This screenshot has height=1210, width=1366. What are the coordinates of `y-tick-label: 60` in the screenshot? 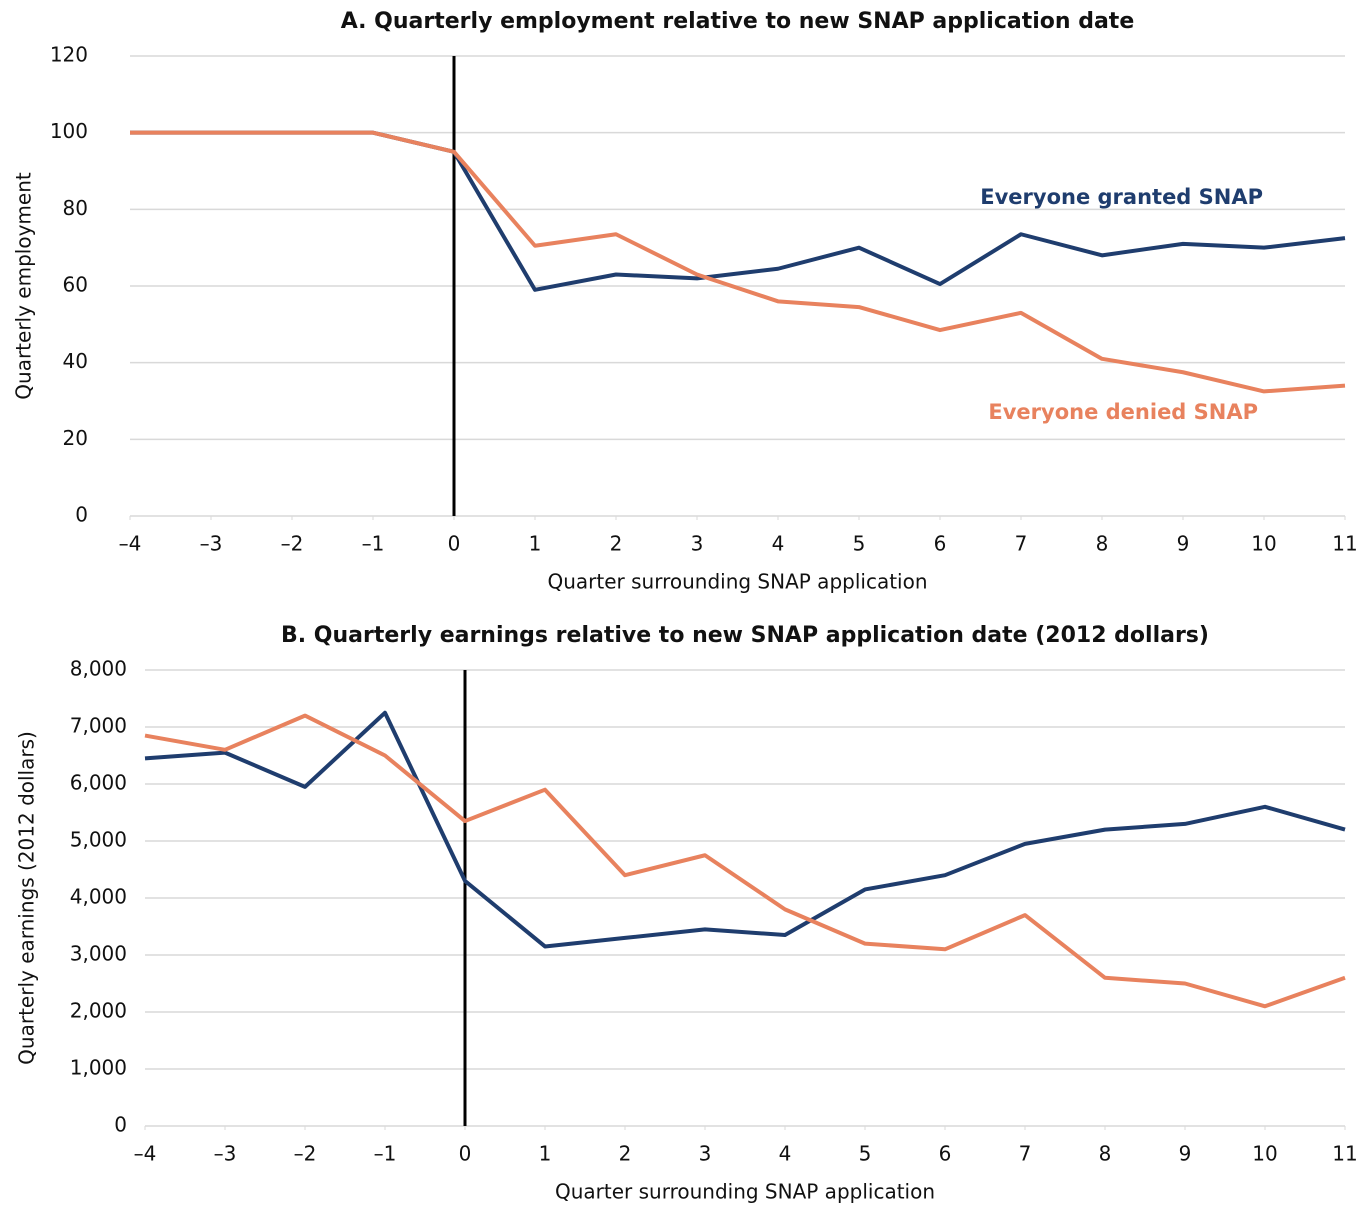 It's located at (75, 285).